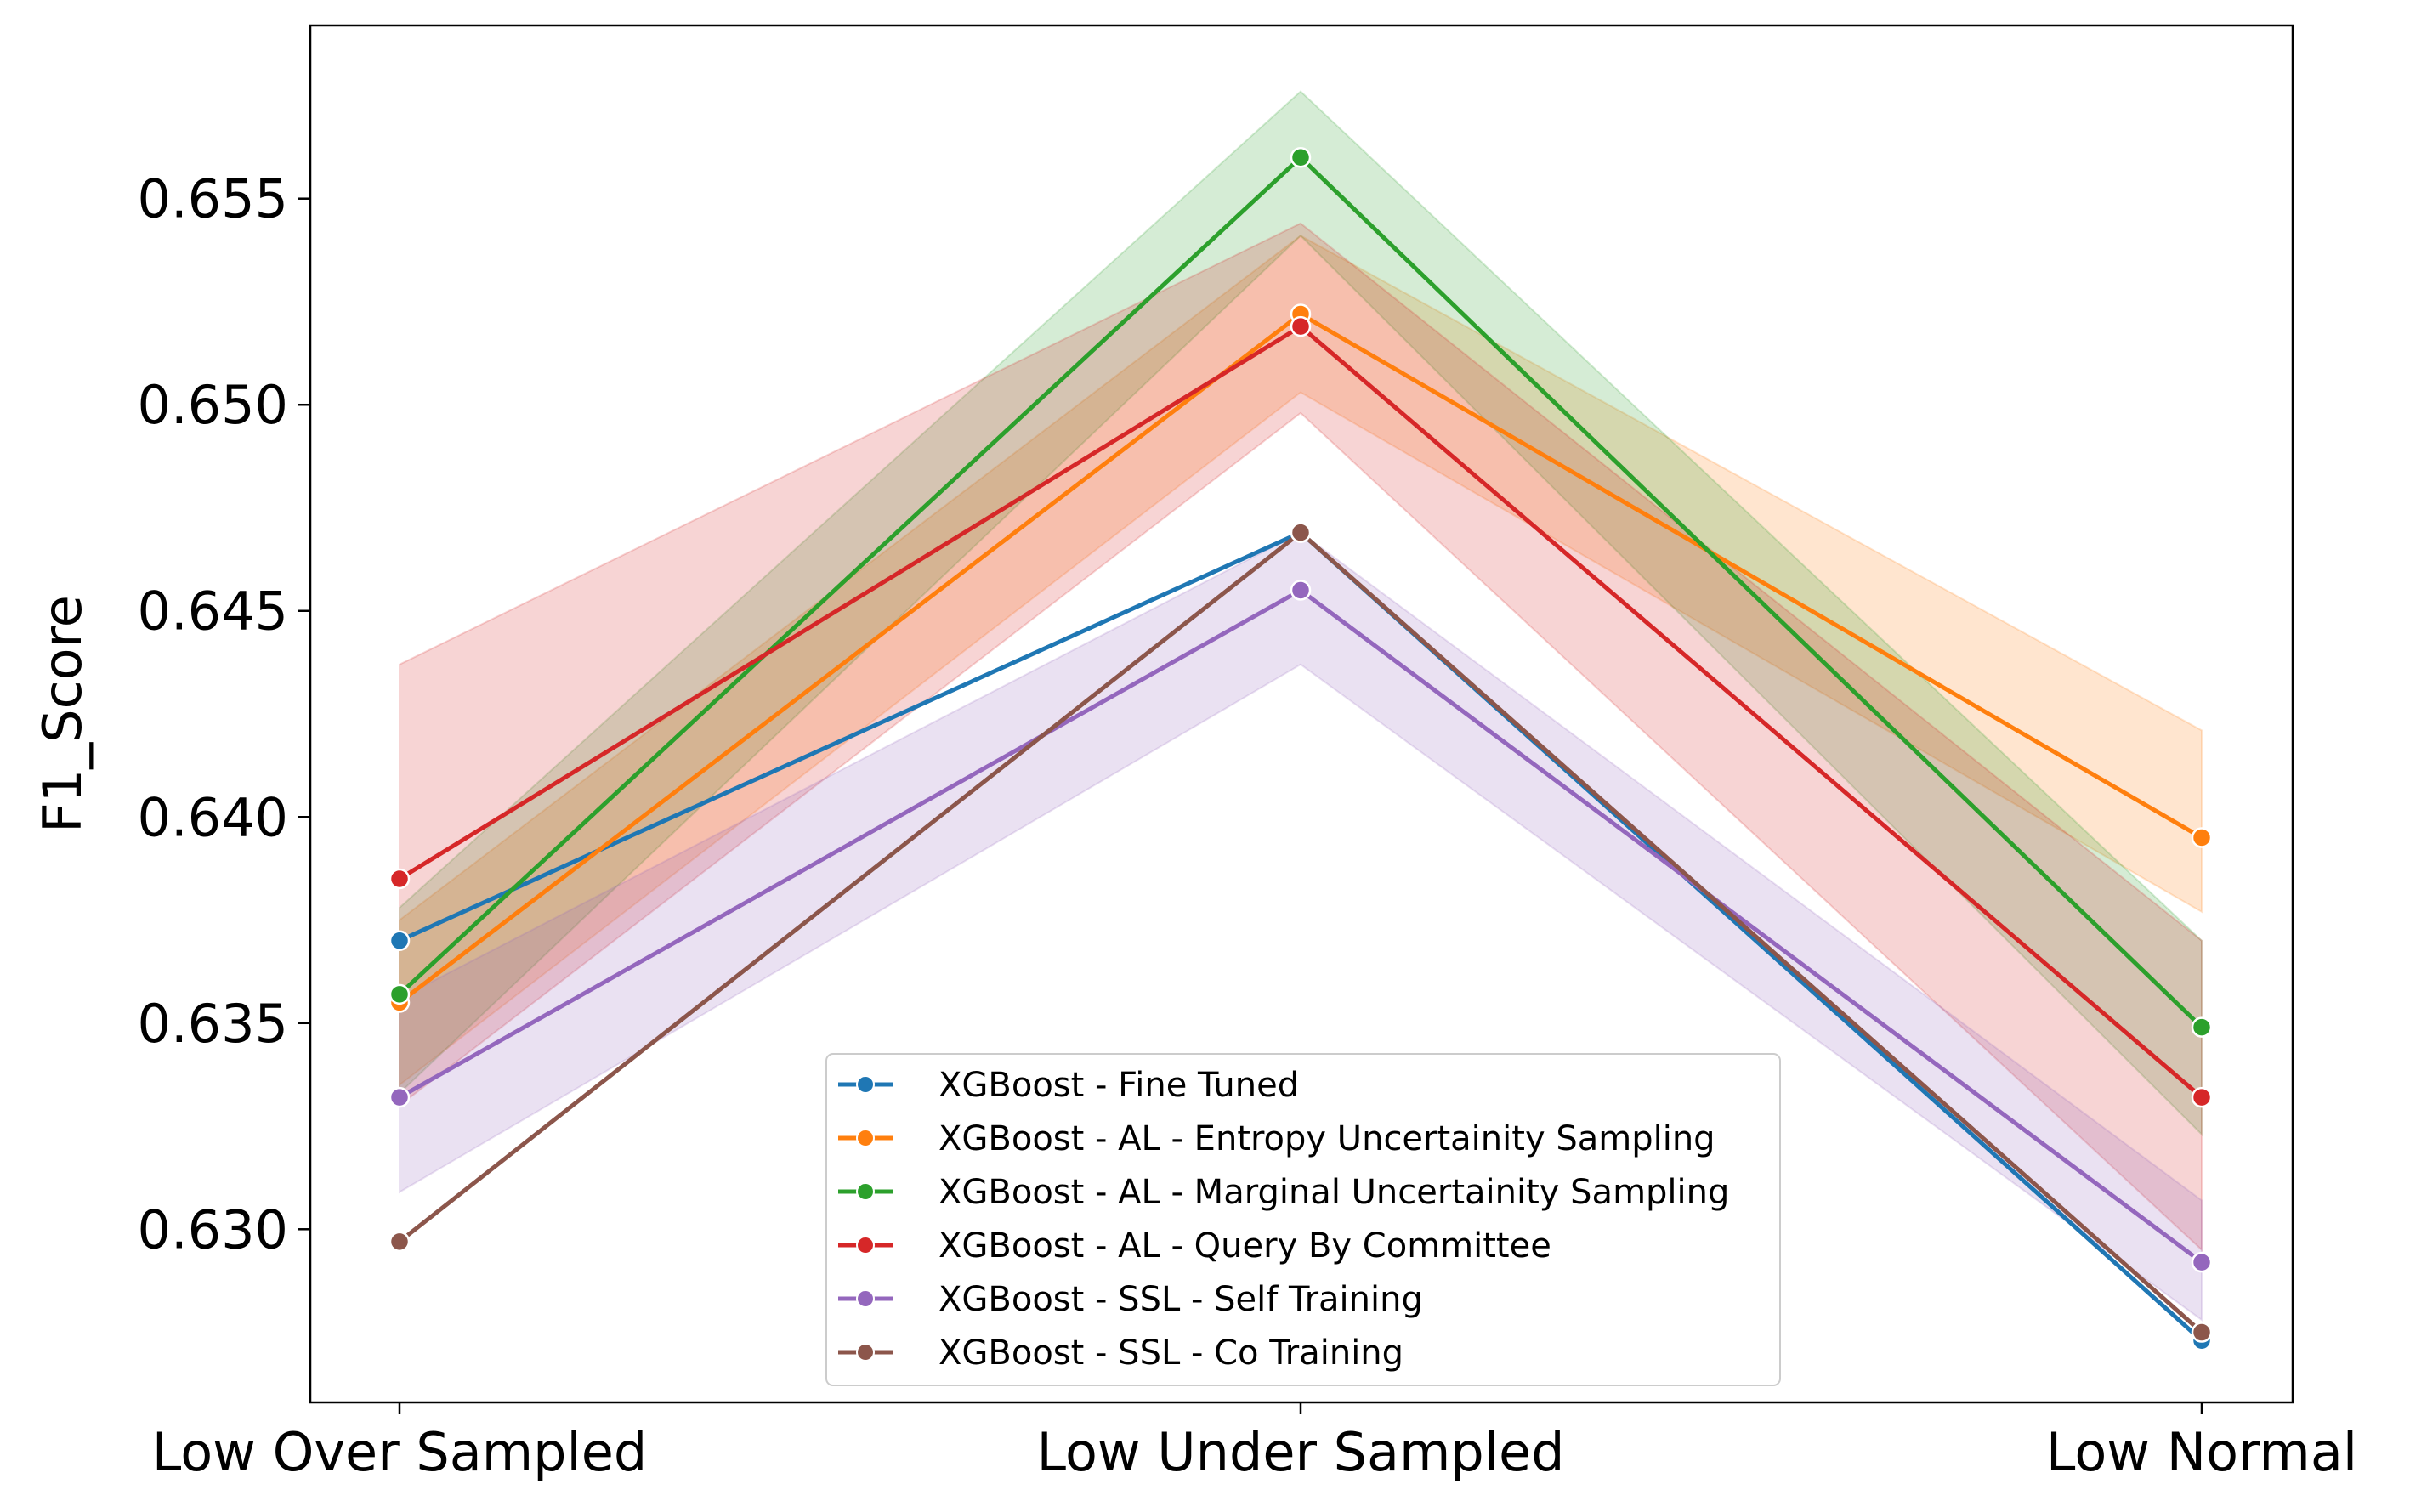 The height and width of the screenshot is (1512, 2410). What do you see at coordinates (213, 1229) in the screenshot?
I see `y-tick-label: 0.630` at bounding box center [213, 1229].